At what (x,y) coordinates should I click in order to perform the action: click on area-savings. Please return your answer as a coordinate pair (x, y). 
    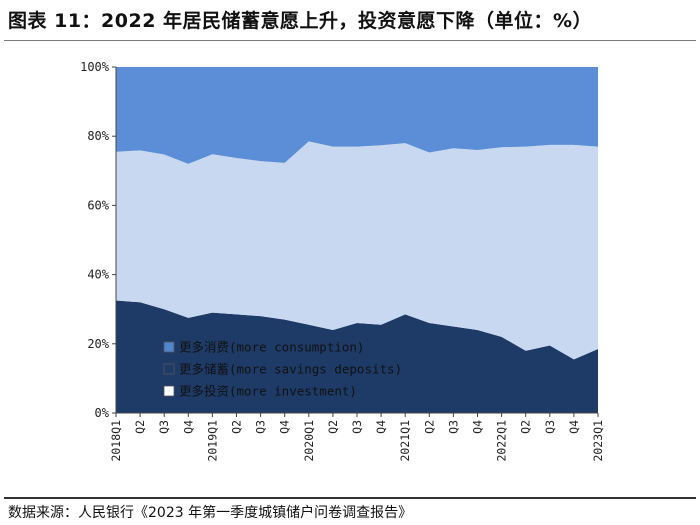
    Looking at the image, I should click on (357, 356).